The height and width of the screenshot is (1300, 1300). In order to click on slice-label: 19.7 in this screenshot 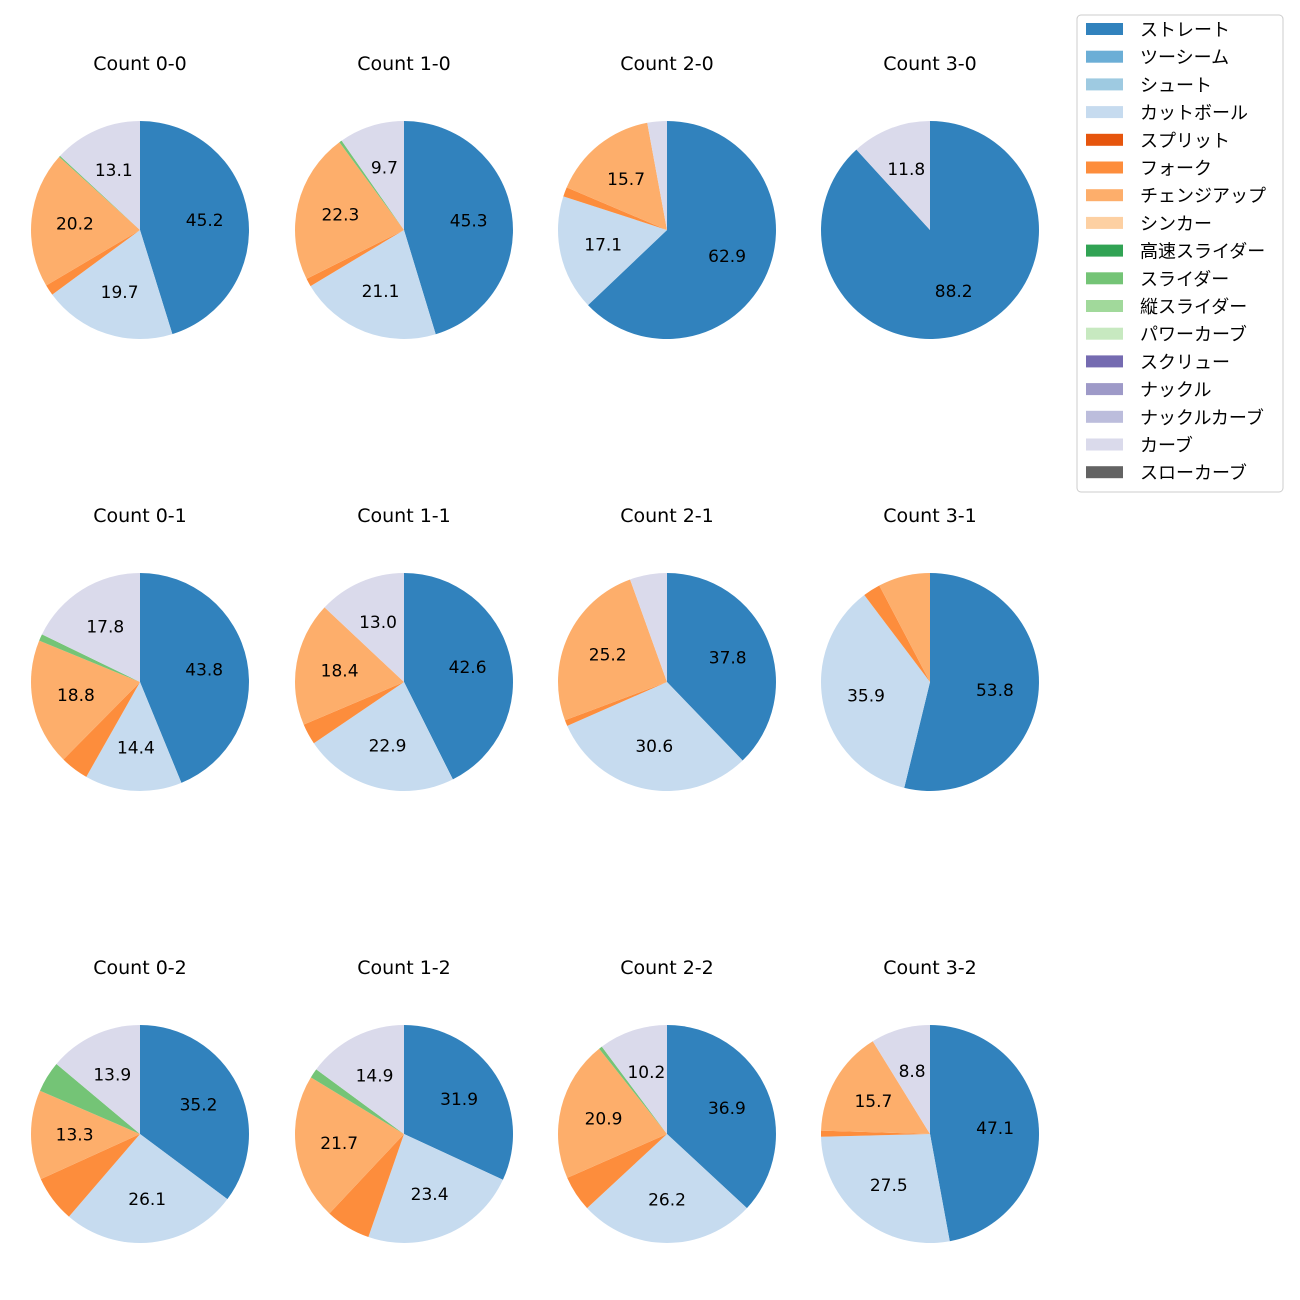, I will do `click(120, 293)`.